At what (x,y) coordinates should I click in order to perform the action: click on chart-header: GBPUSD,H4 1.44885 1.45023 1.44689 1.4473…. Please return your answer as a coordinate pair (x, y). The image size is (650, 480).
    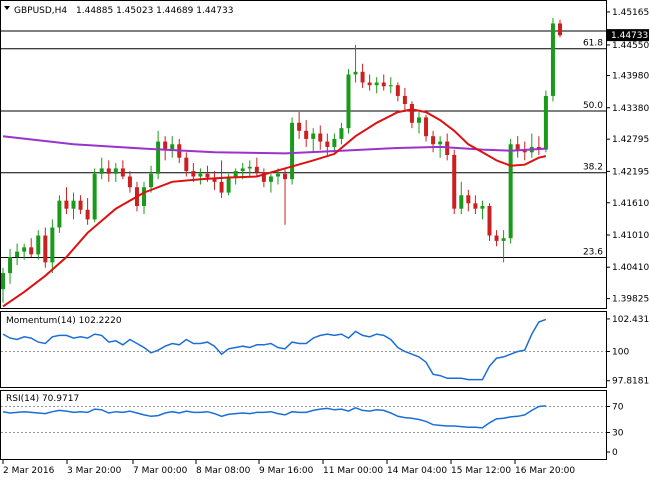
    Looking at the image, I should click on (118, 11).